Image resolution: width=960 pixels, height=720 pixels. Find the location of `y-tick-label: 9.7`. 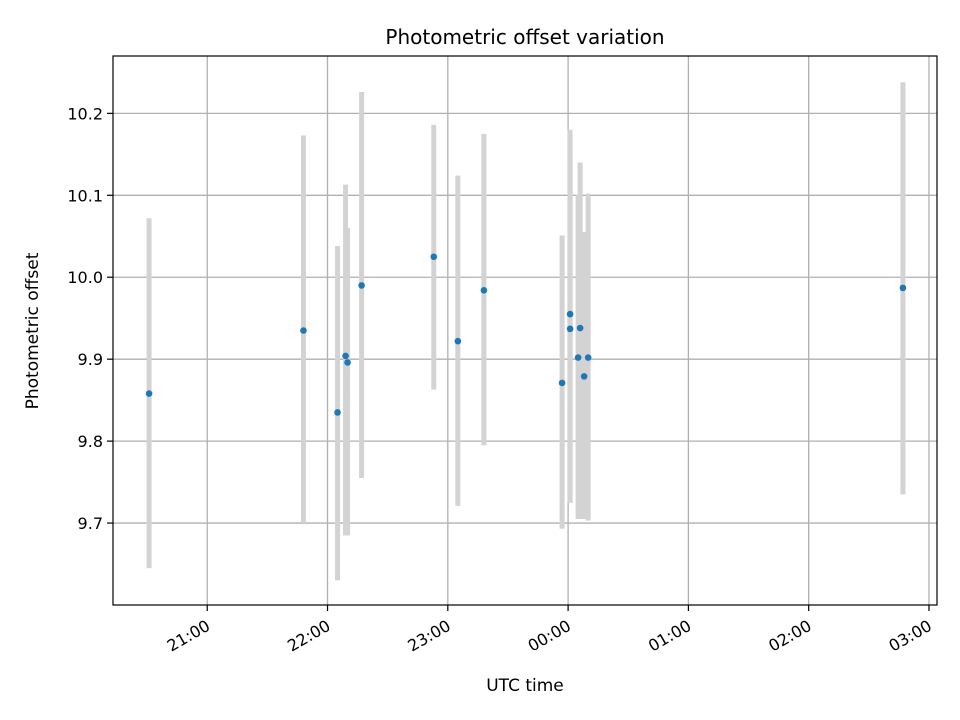

y-tick-label: 9.7 is located at coordinates (90, 523).